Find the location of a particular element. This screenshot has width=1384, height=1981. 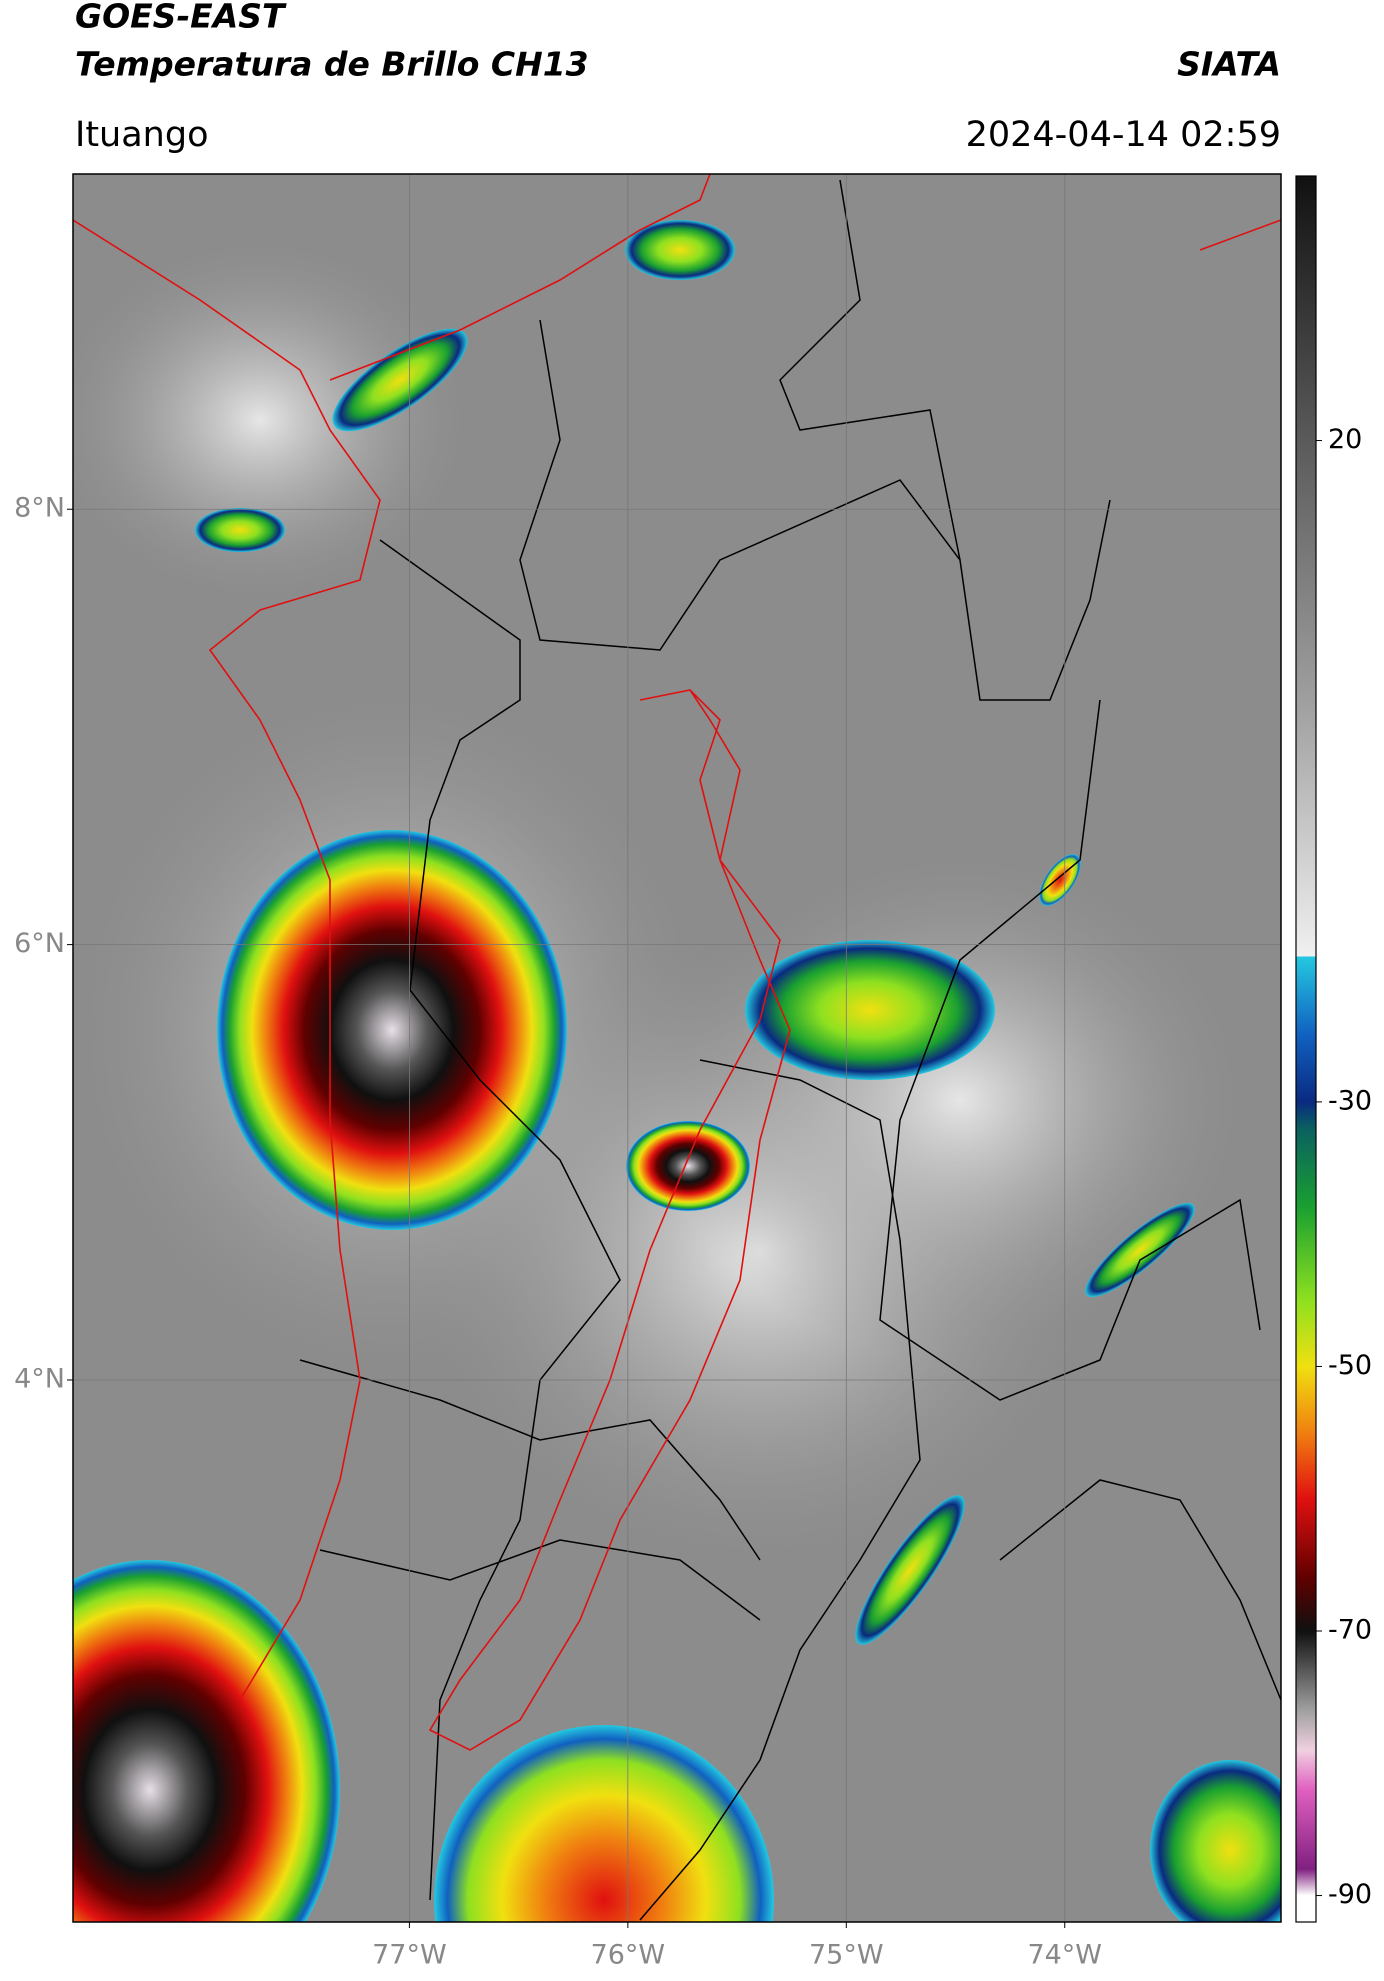

colorbar: 20 -30 -50 -70 -90 is located at coordinates (1333, 1049).